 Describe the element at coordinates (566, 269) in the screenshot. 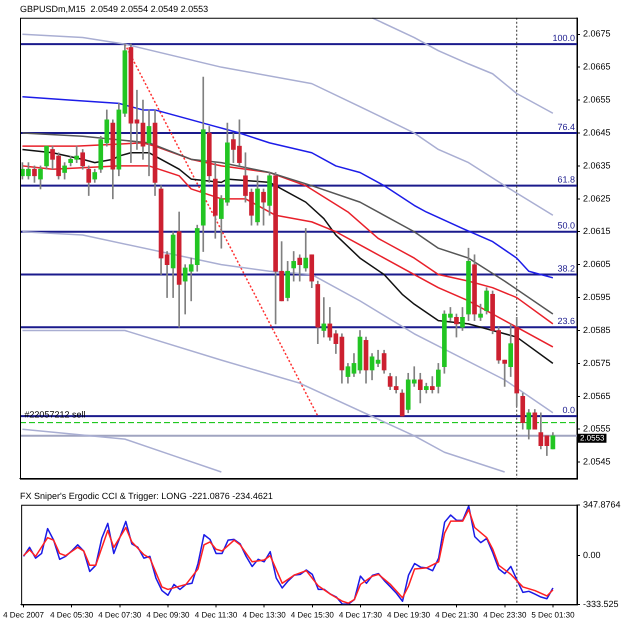

I see `annotation: 38.2` at that location.